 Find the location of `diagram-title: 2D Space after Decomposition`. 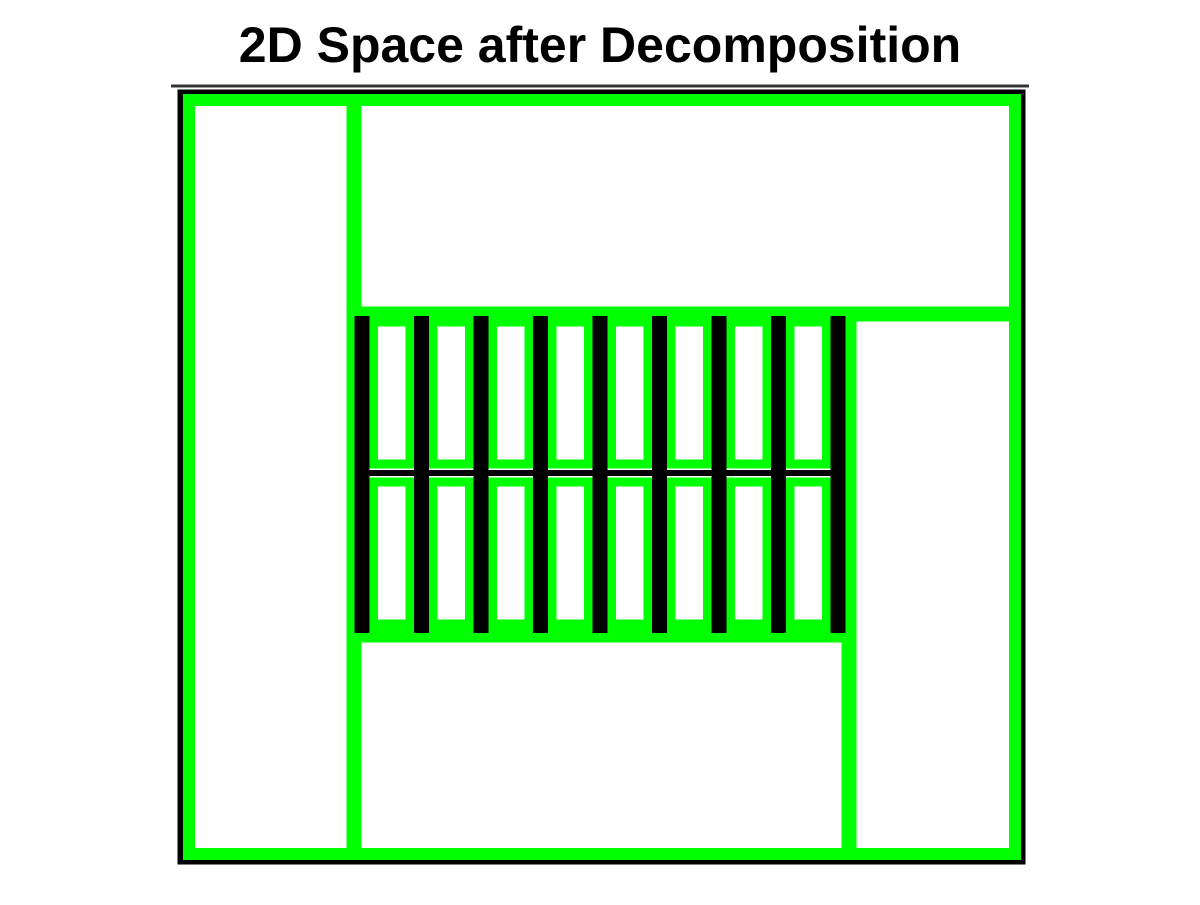

diagram-title: 2D Space after Decomposition is located at coordinates (600, 45).